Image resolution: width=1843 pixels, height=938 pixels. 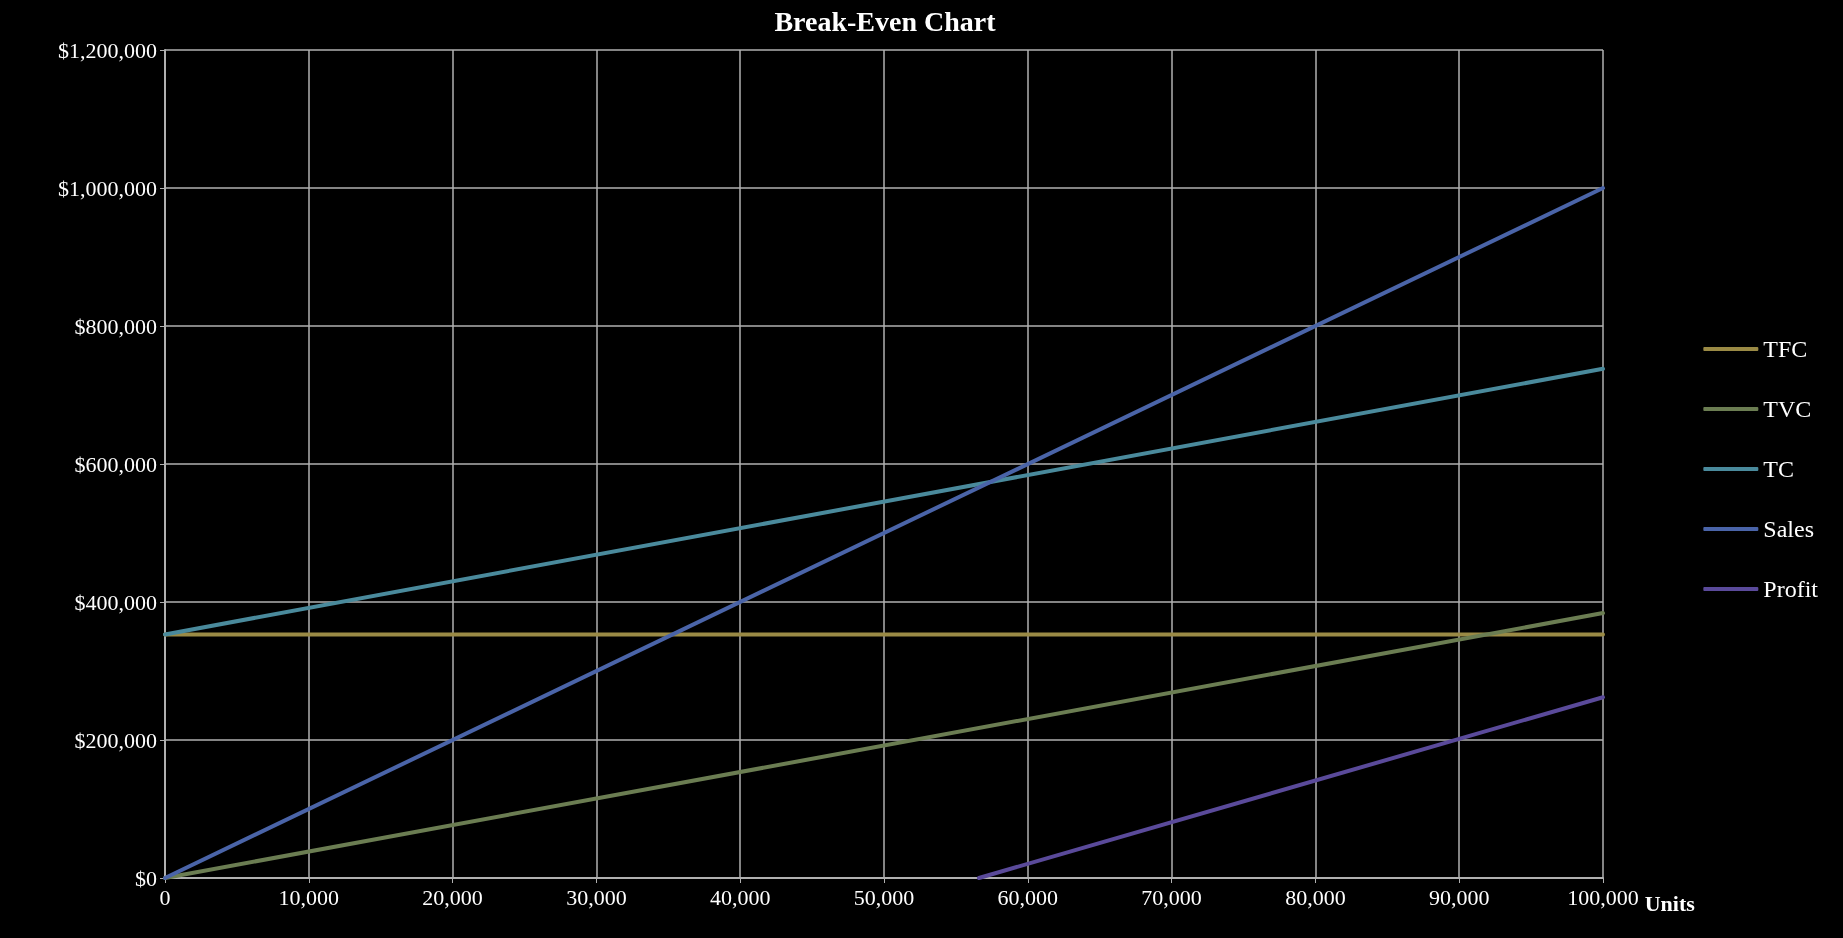 I want to click on chart-title: Break-Even Chart, so click(x=885, y=21).